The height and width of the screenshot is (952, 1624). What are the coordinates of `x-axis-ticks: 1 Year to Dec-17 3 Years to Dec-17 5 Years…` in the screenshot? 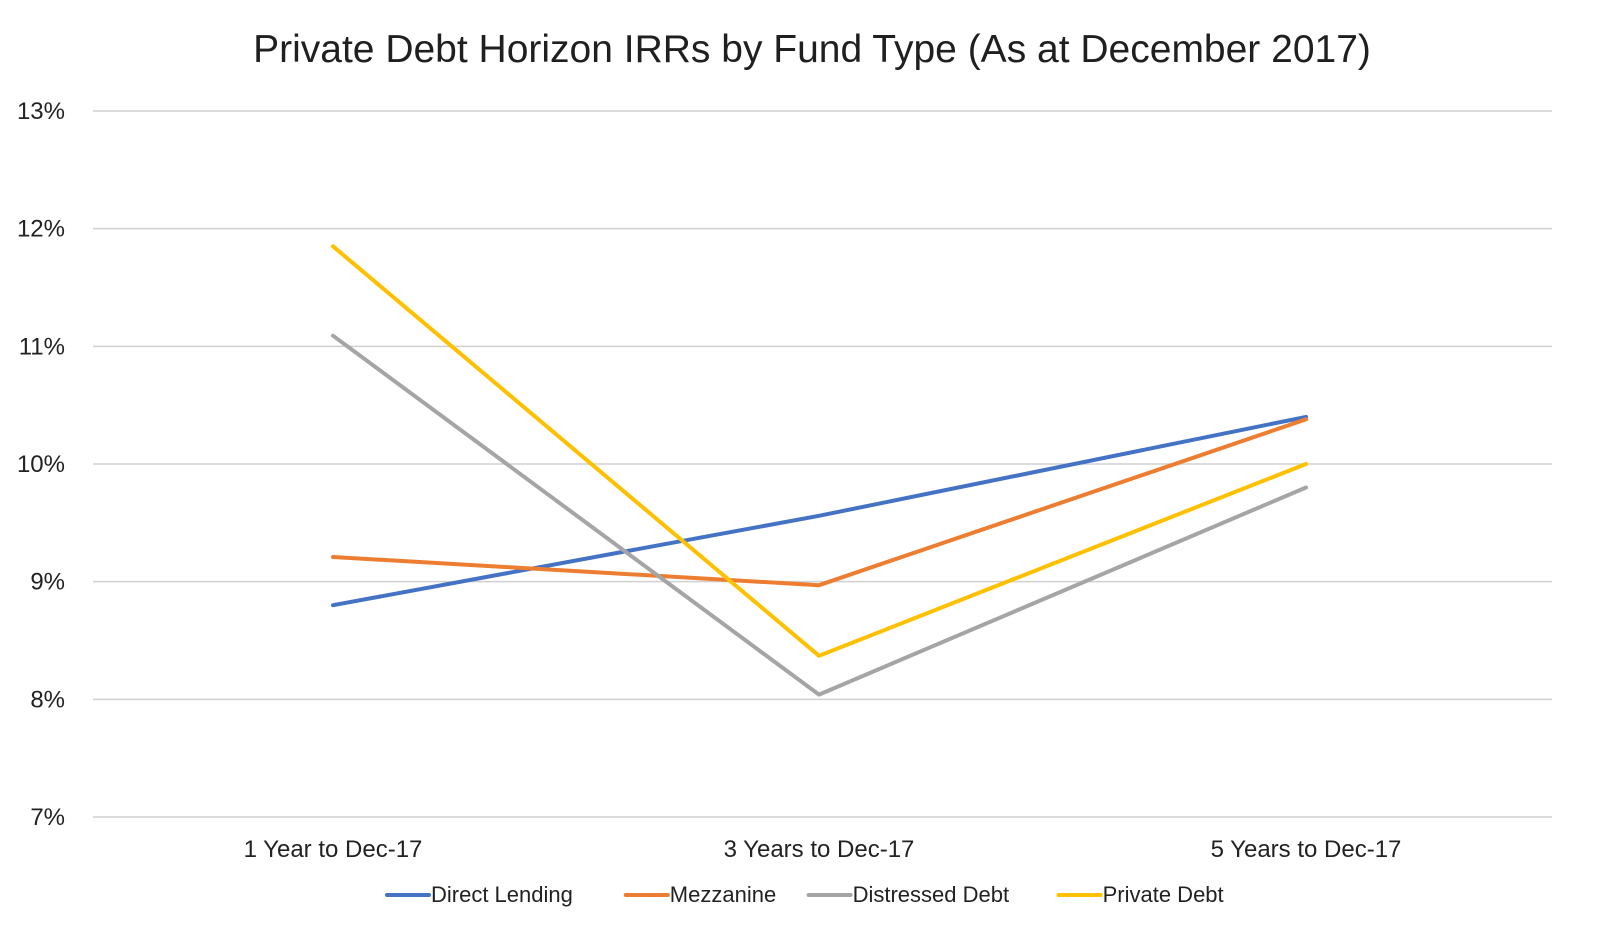 It's located at (823, 849).